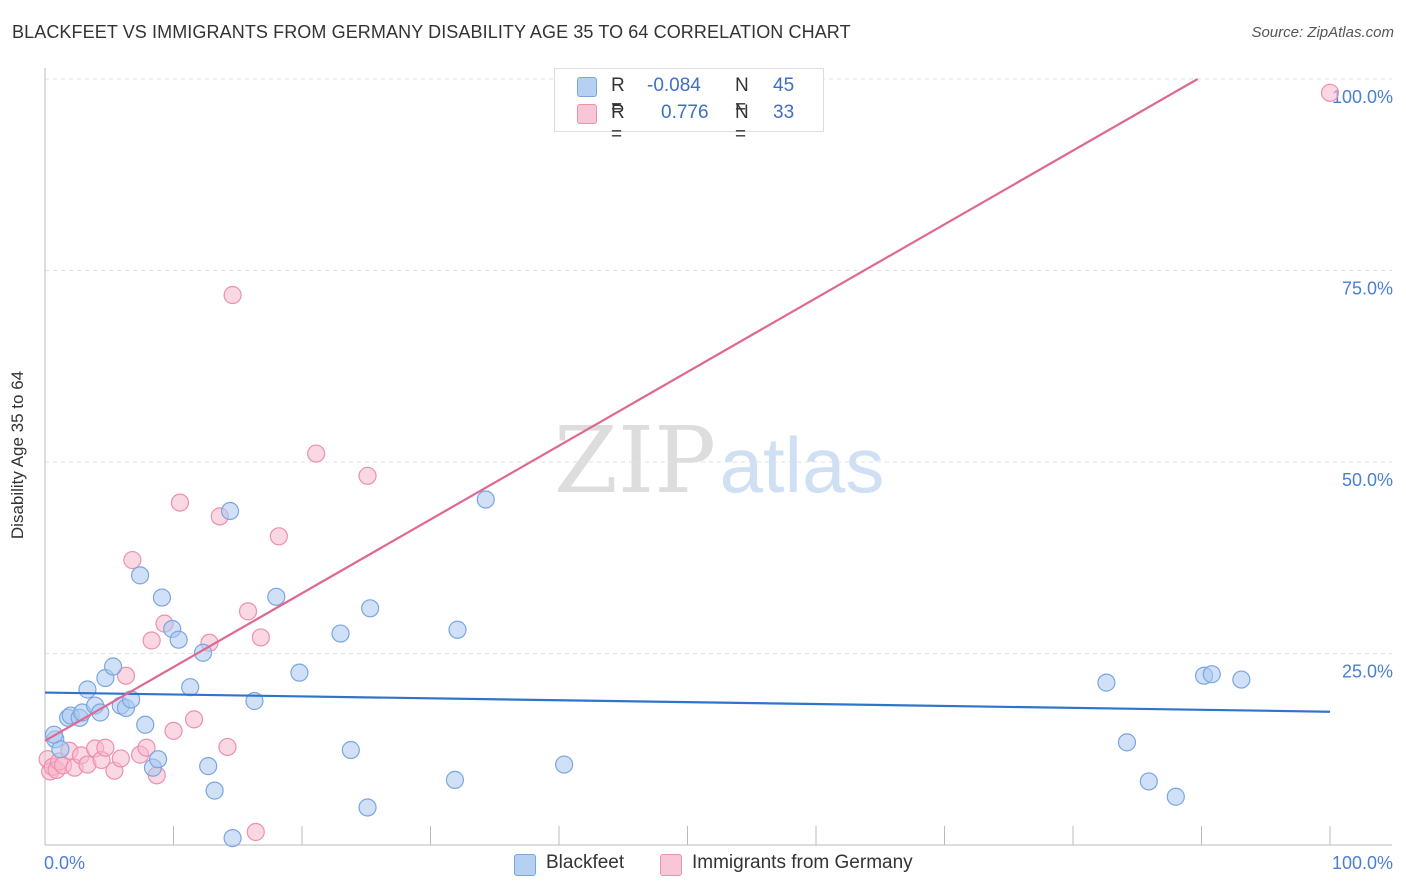  I want to click on blackfeet-r-label: R =, so click(618, 96).